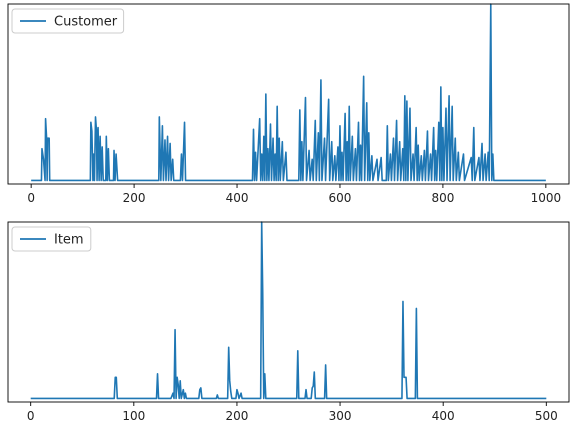 This screenshot has width=570, height=430. I want to click on x-tick-label: 800, so click(442, 198).